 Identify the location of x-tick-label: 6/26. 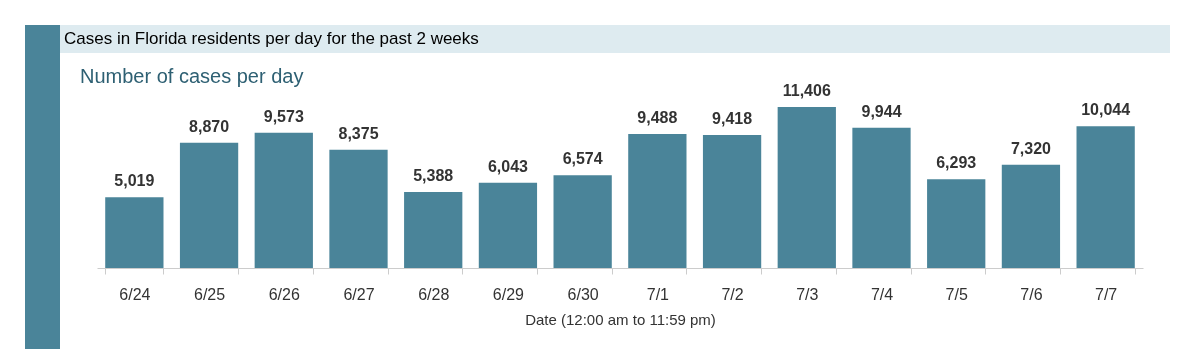
(284, 294).